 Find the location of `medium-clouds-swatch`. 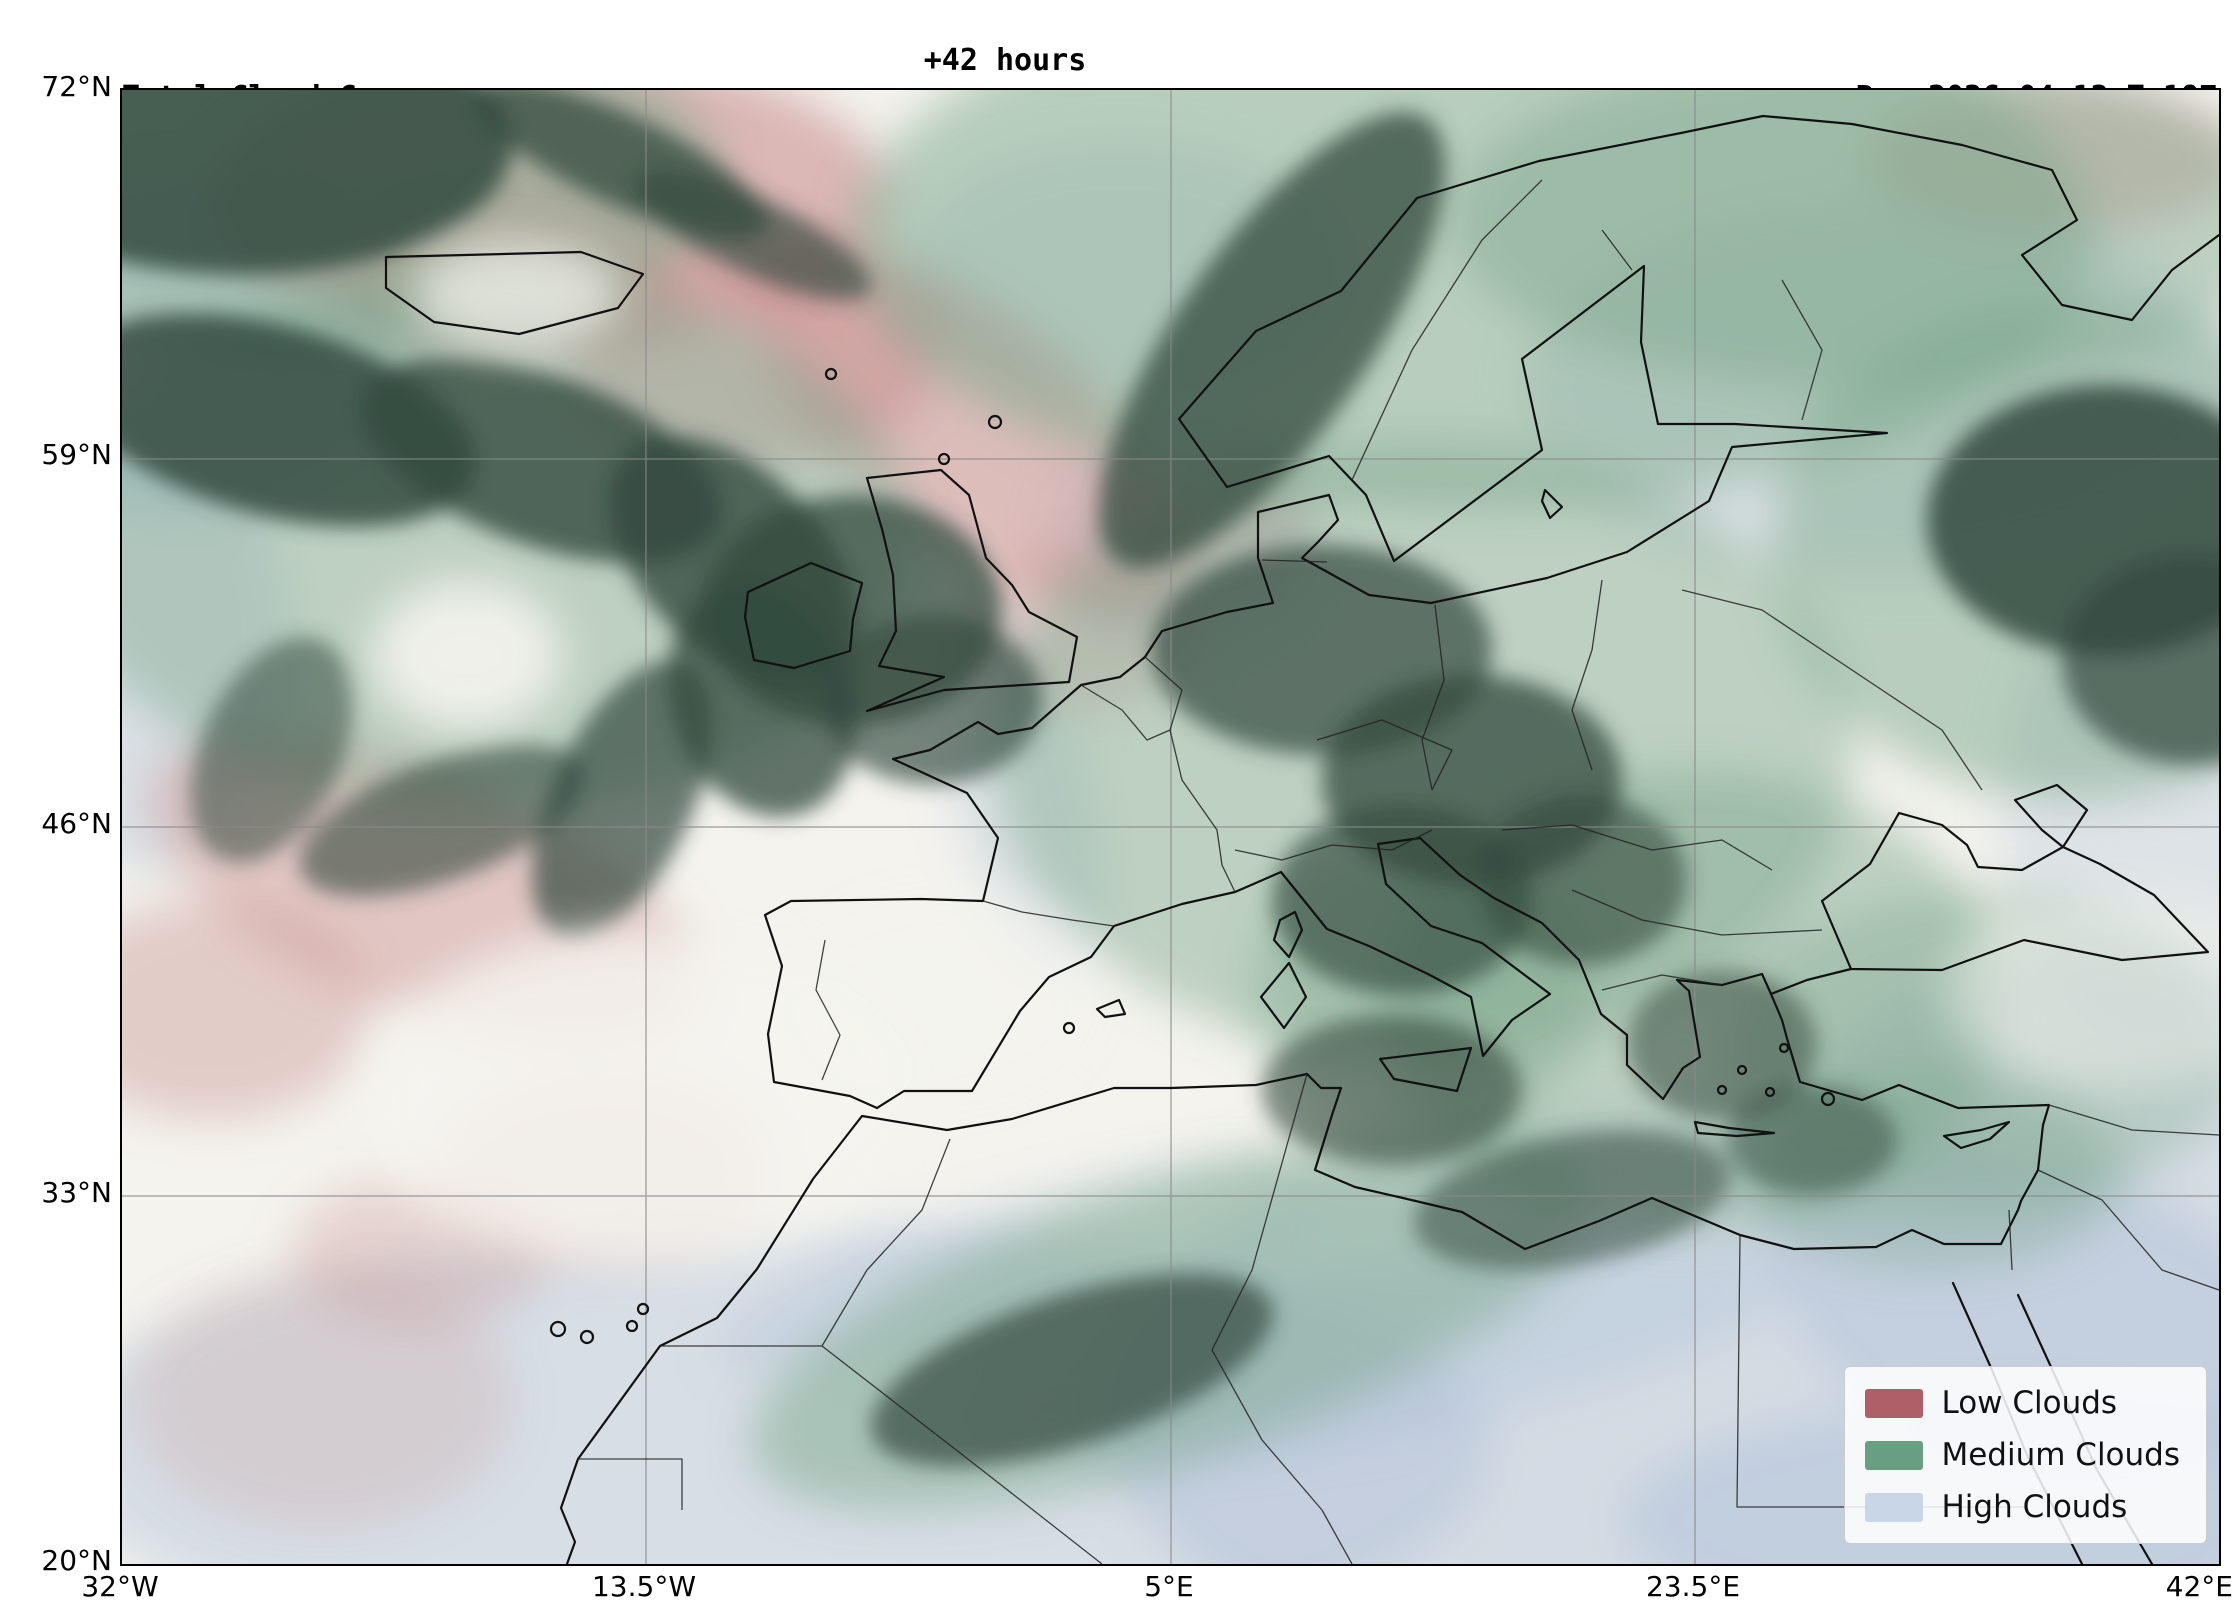

medium-clouds-swatch is located at coordinates (1894, 1455).